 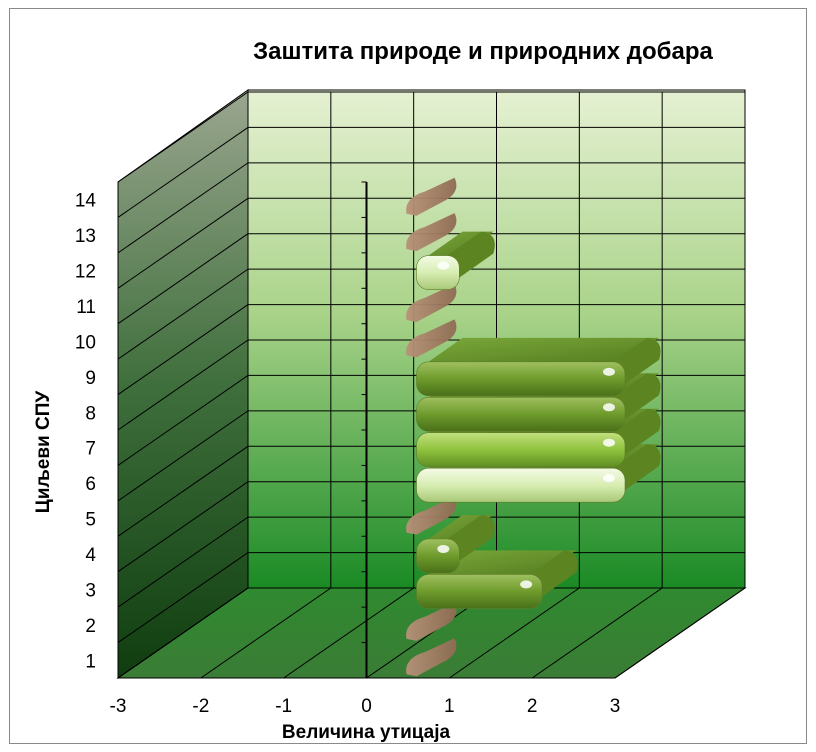 What do you see at coordinates (200, 706) in the screenshot?
I see `x-tick-label: -2` at bounding box center [200, 706].